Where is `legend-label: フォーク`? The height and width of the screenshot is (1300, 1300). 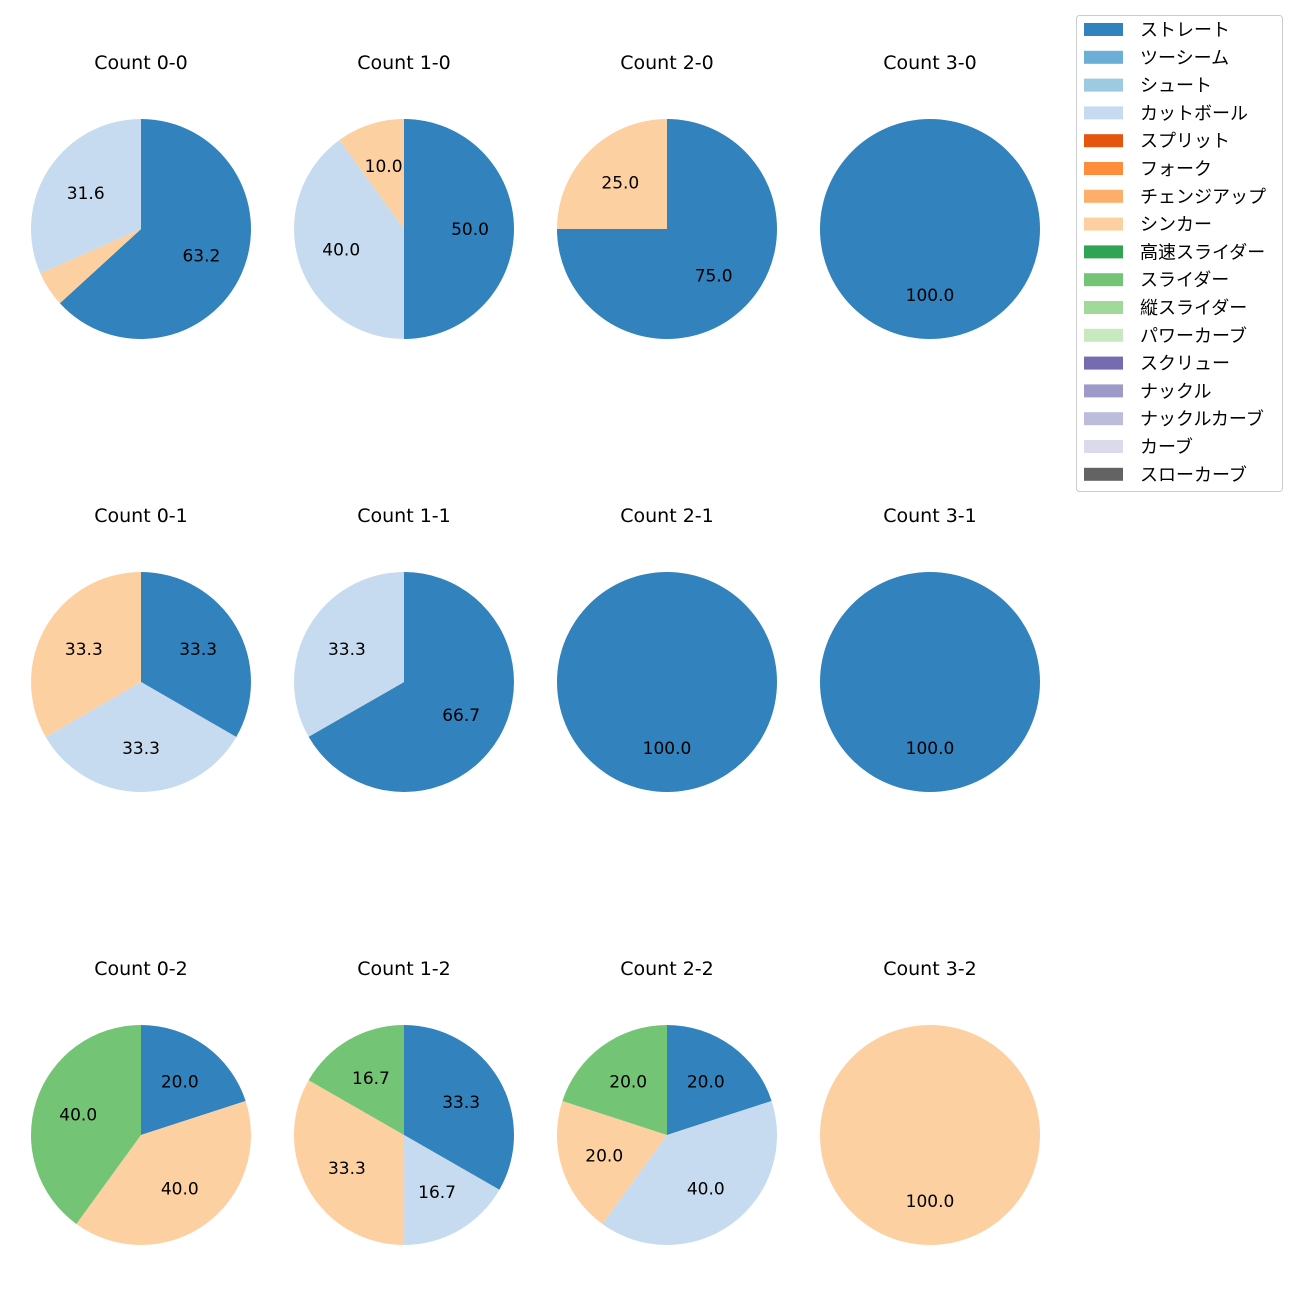
legend-label: フォーク is located at coordinates (1176, 169).